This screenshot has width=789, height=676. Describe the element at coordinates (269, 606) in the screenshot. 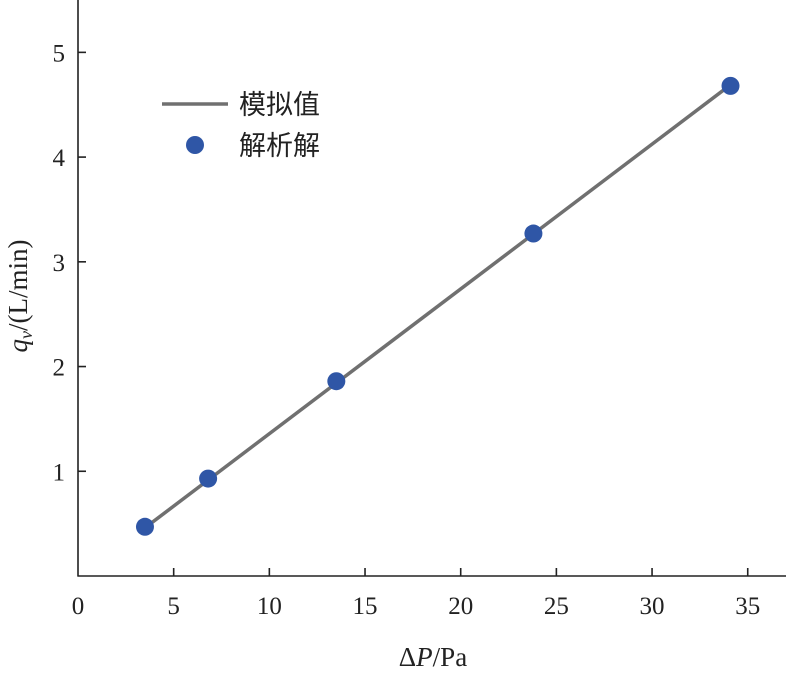

I see `x-tick-label-10: 10` at that location.